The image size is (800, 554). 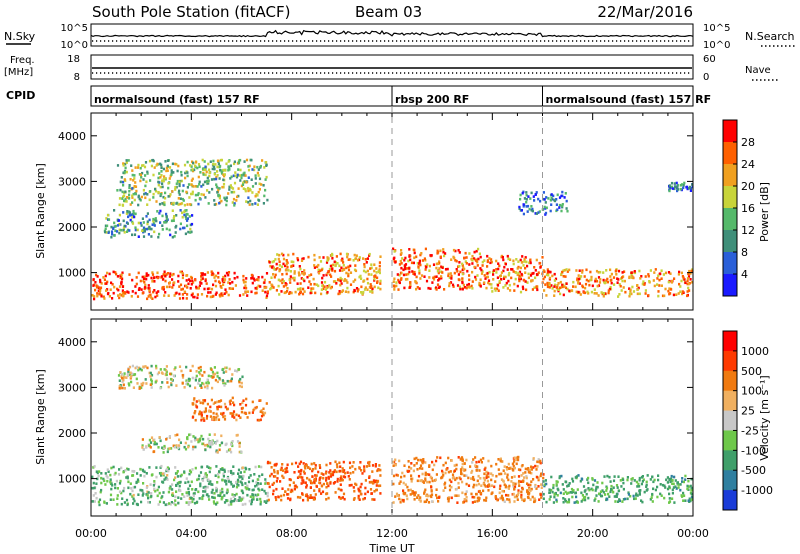 What do you see at coordinates (748, 208) in the screenshot?
I see `colorbar-tick-label: 16` at bounding box center [748, 208].